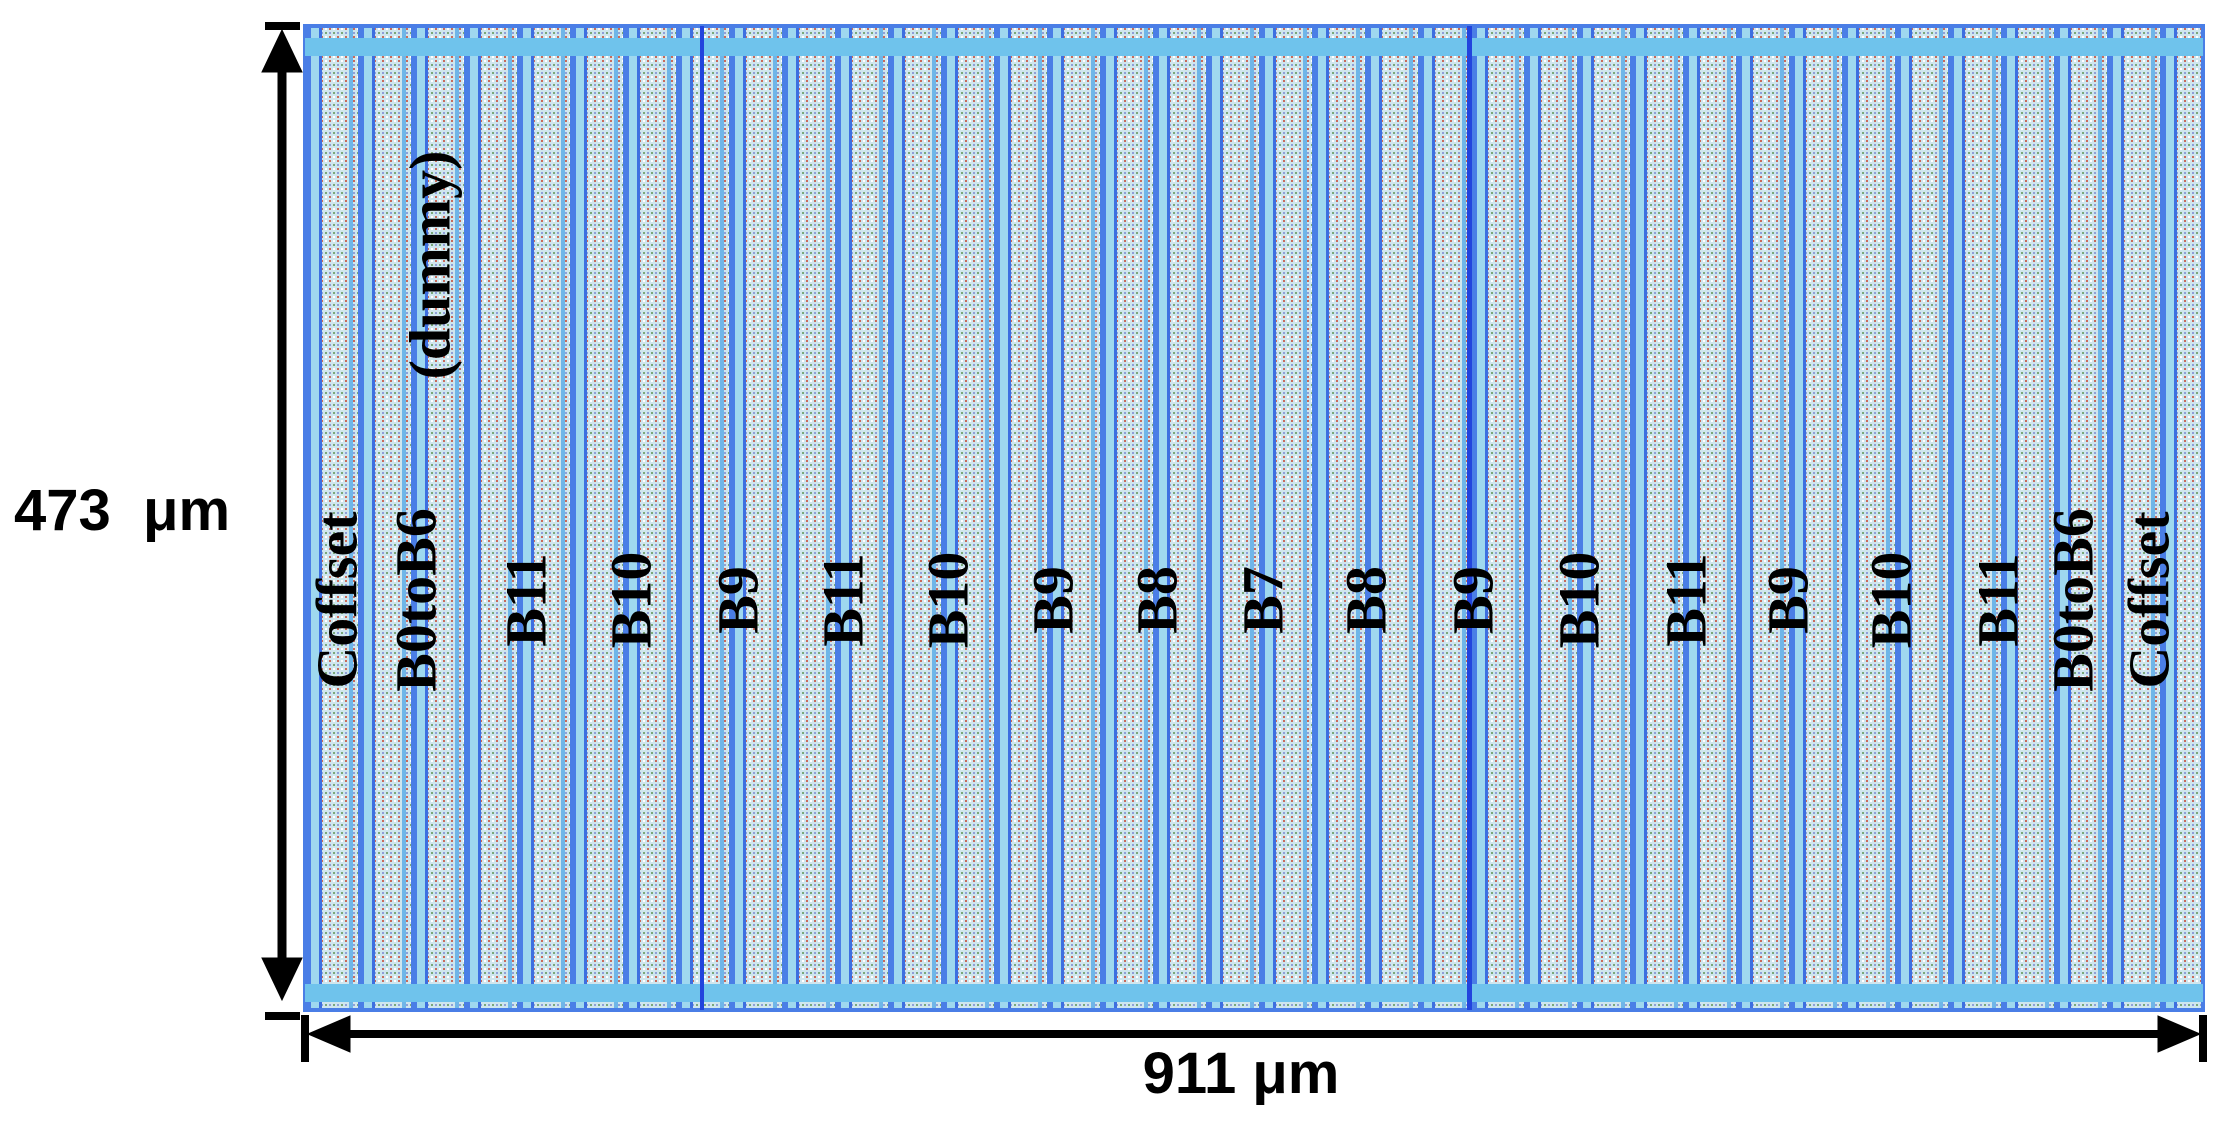 The width and height of the screenshot is (2235, 1129). What do you see at coordinates (429, 265) in the screenshot?
I see `dummy-note: (dummy)` at bounding box center [429, 265].